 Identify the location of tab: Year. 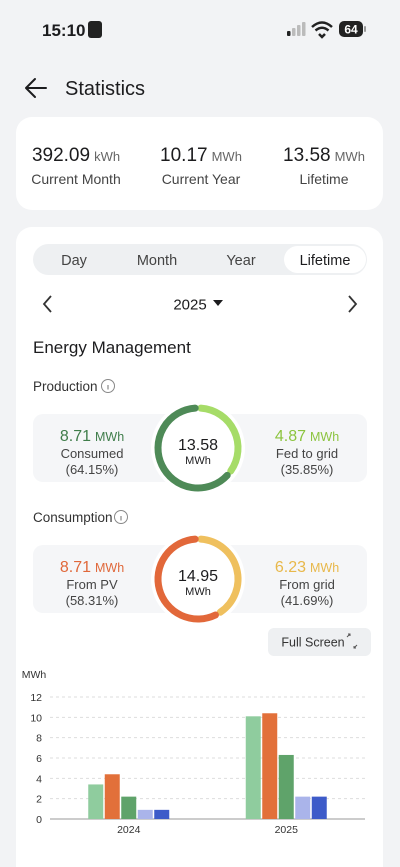
(240, 261).